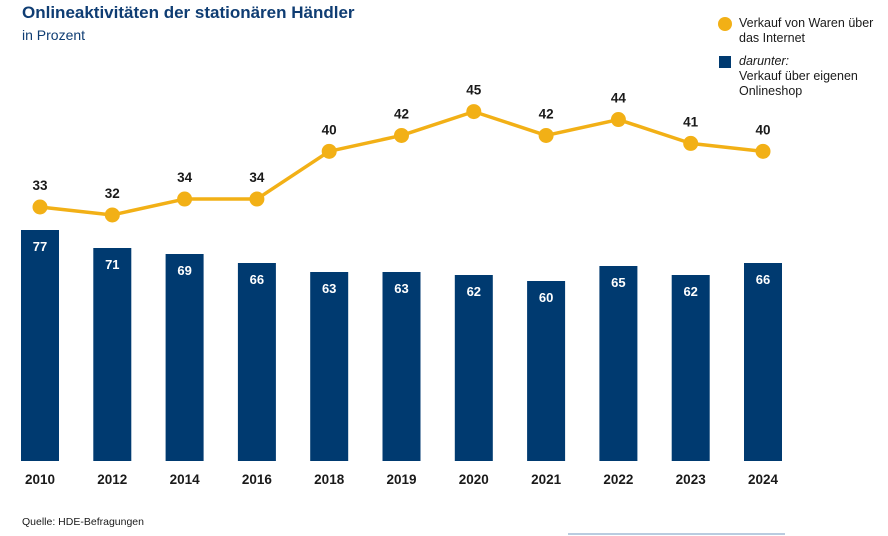 This screenshot has width=888, height=536. Describe the element at coordinates (112, 215) in the screenshot. I see `line-point-2012` at that location.